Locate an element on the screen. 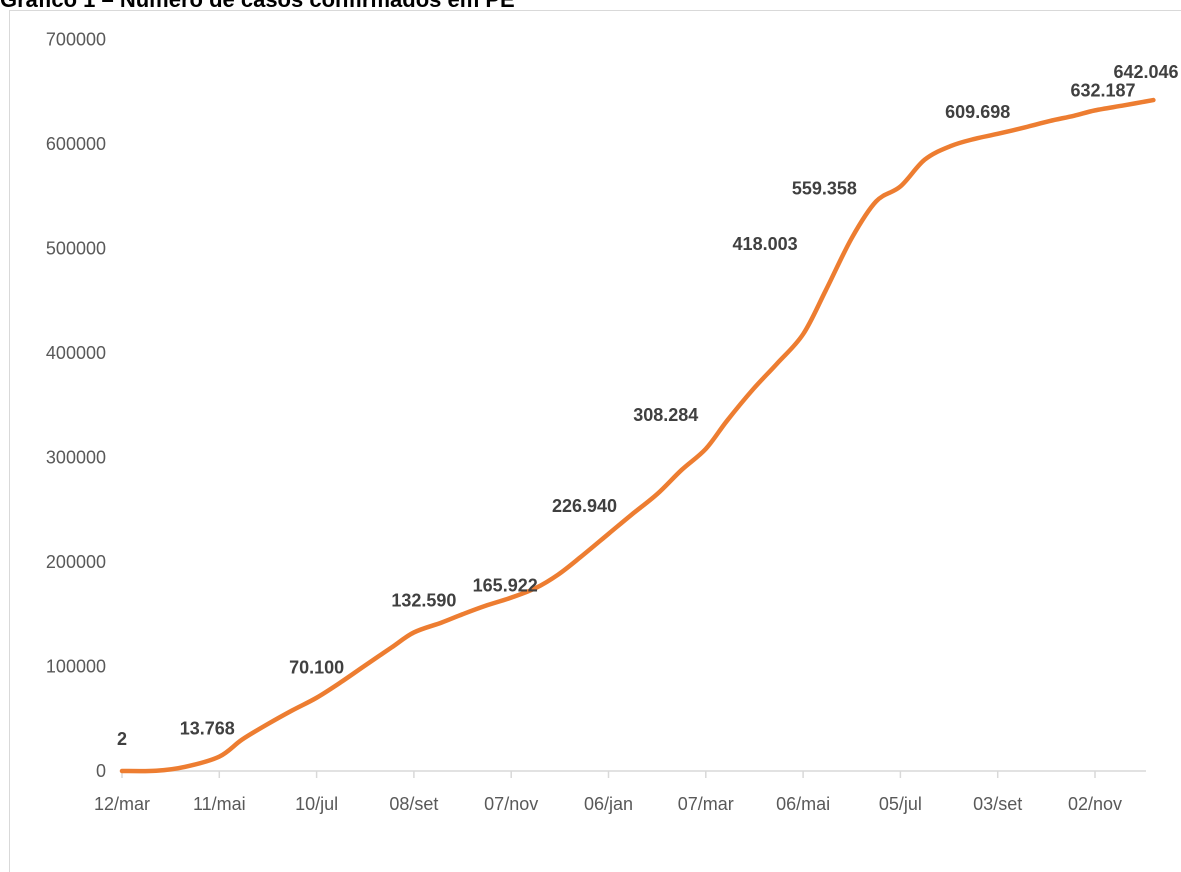  x-tick-label: 05/jul is located at coordinates (900, 804).